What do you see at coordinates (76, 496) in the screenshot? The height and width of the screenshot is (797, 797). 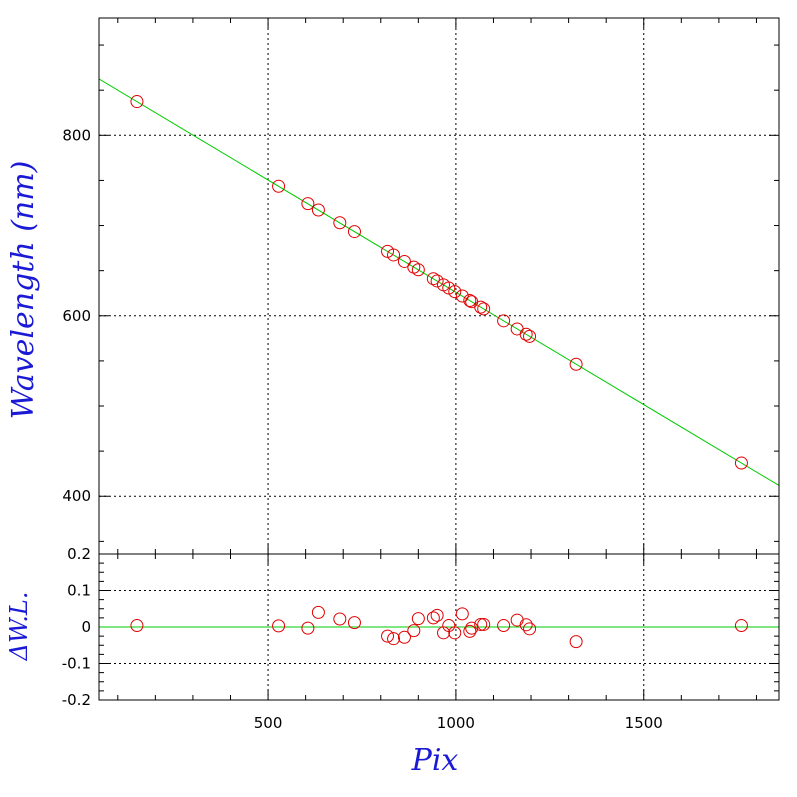 I see `y-tick-label: 400` at bounding box center [76, 496].